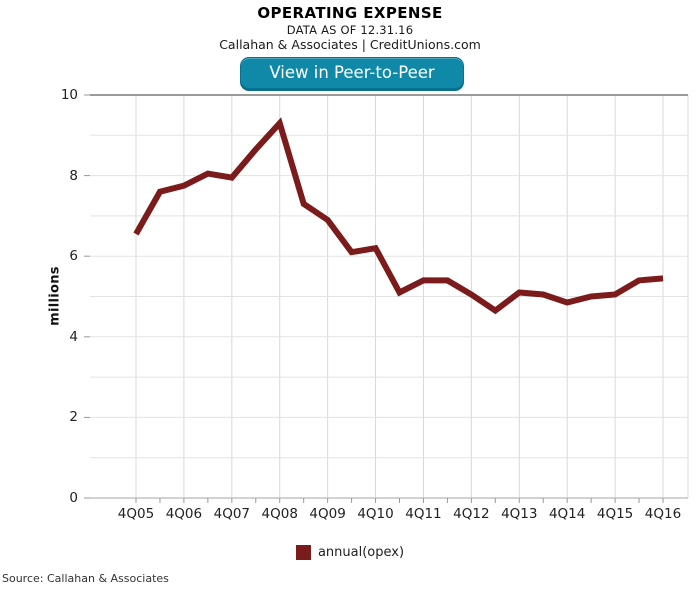 This screenshot has width=700, height=590. I want to click on chart-title: OPERATING EXPENSE, so click(350, 13).